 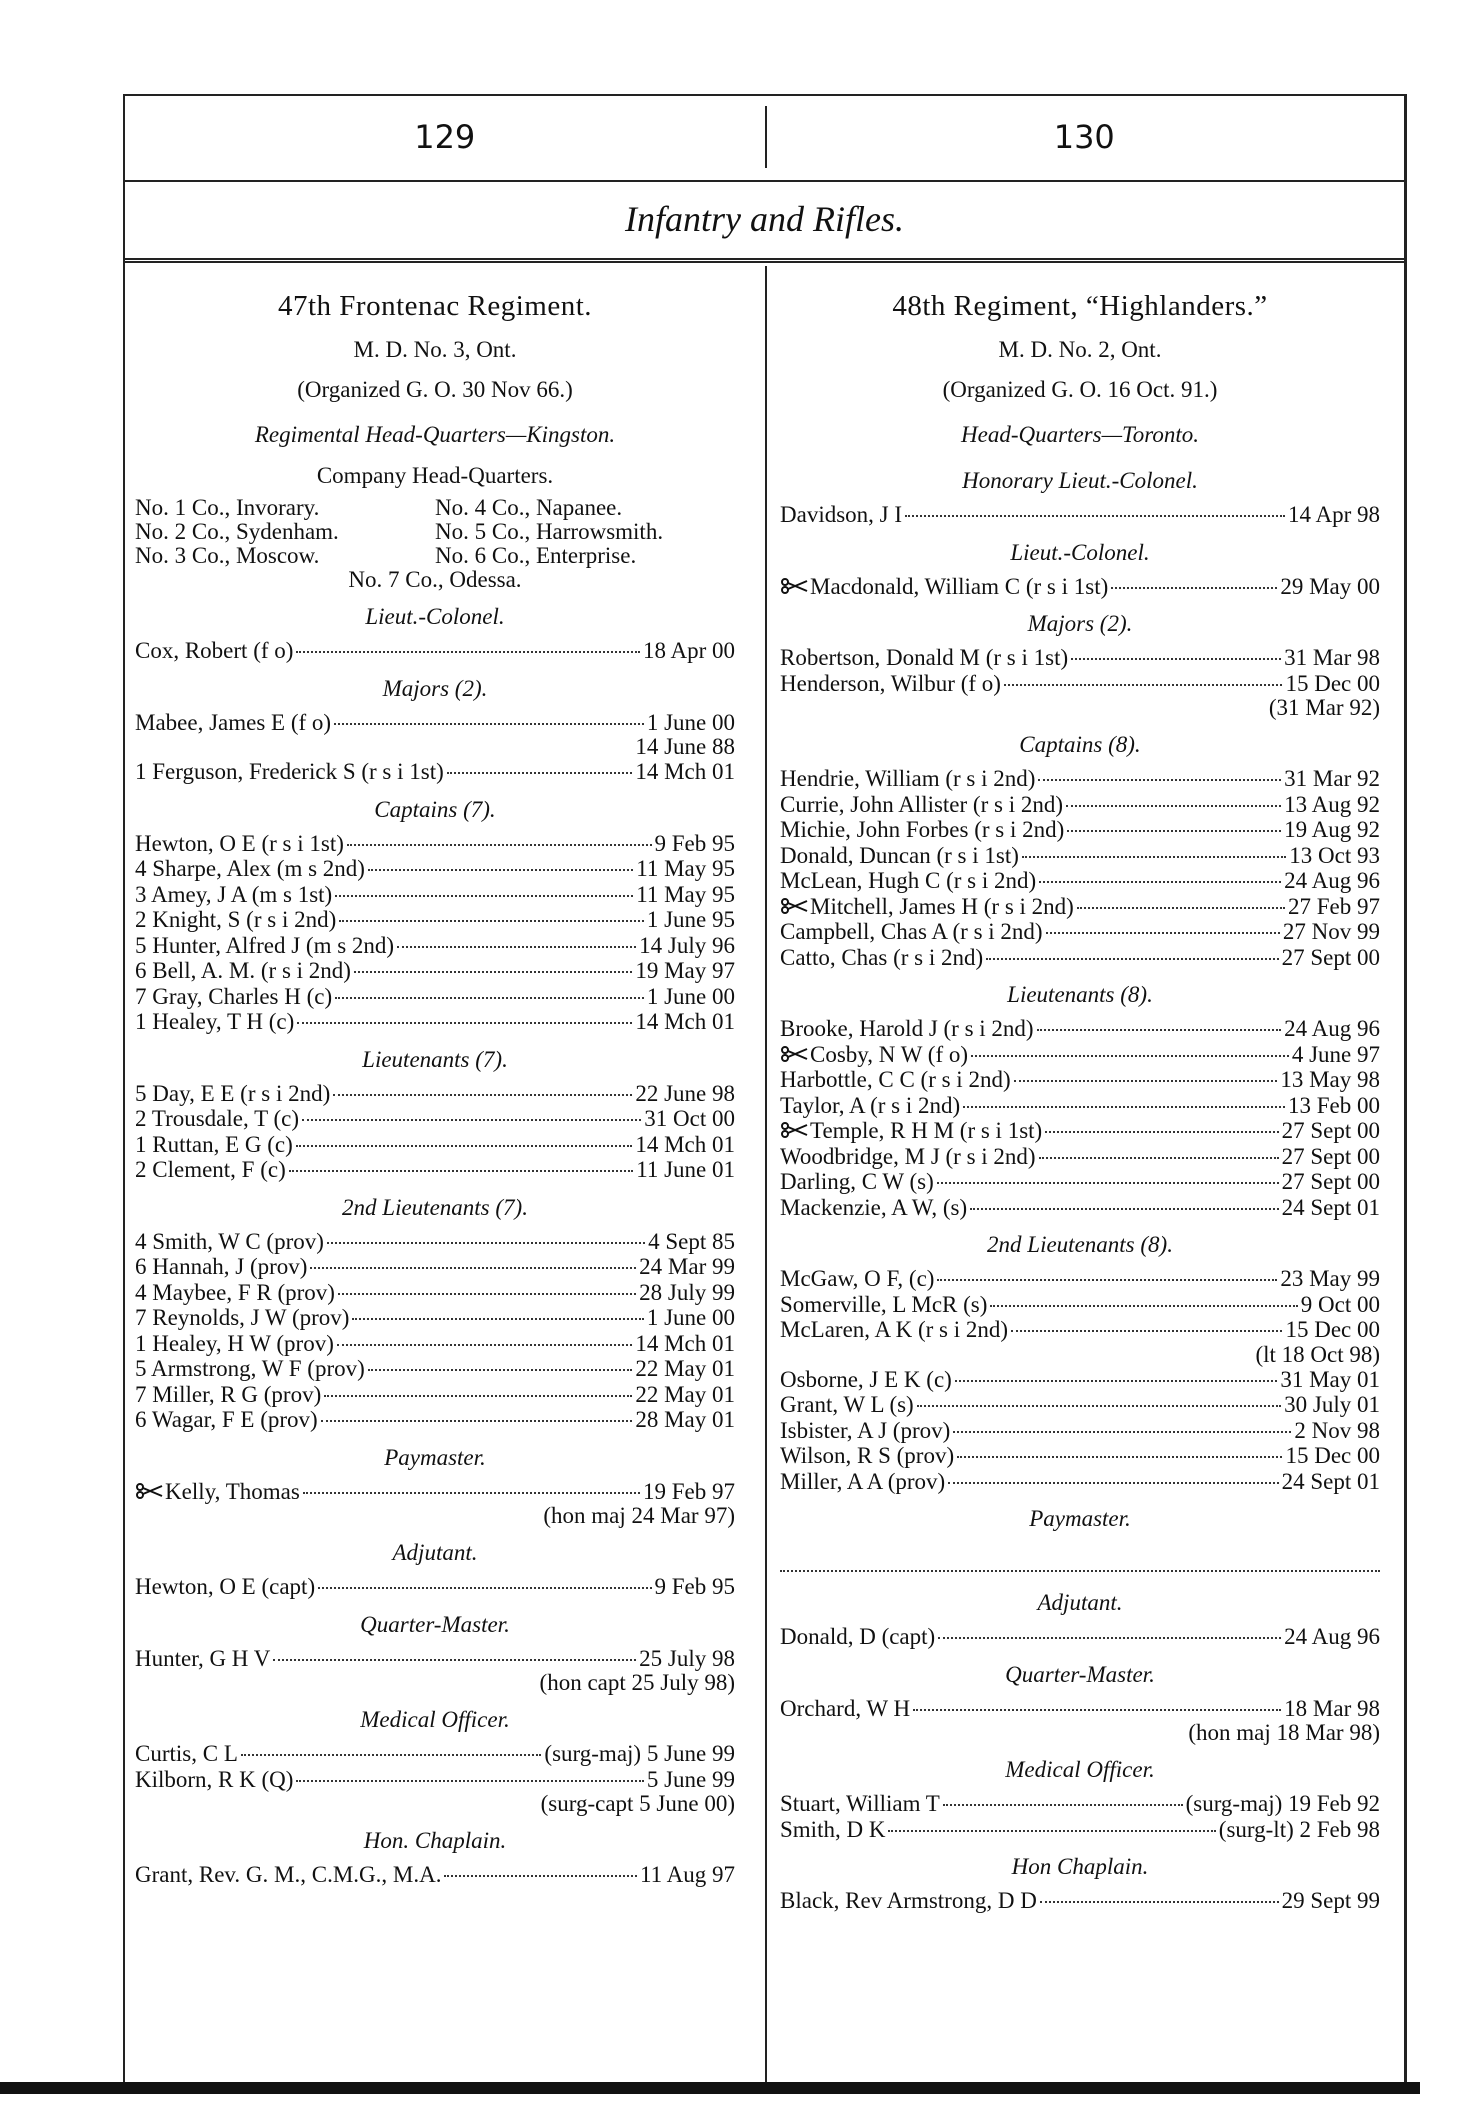 I want to click on entry-name: 2 Knight, S (r s i 2nd), so click(x=236, y=919).